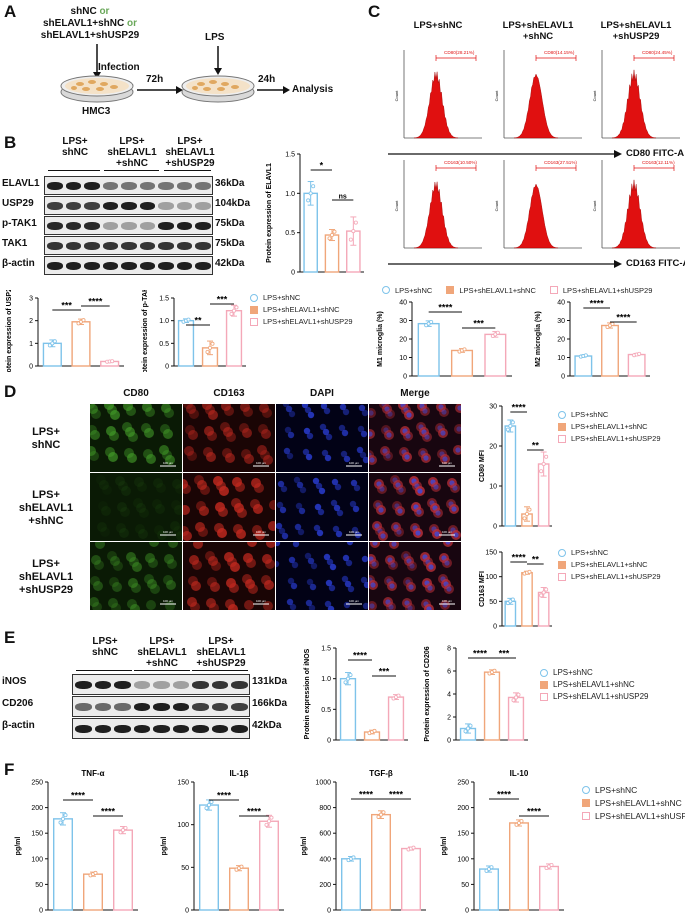 Image resolution: width=685 pixels, height=918 pixels. I want to click on if-row-label-line: LPS+, so click(46, 495).